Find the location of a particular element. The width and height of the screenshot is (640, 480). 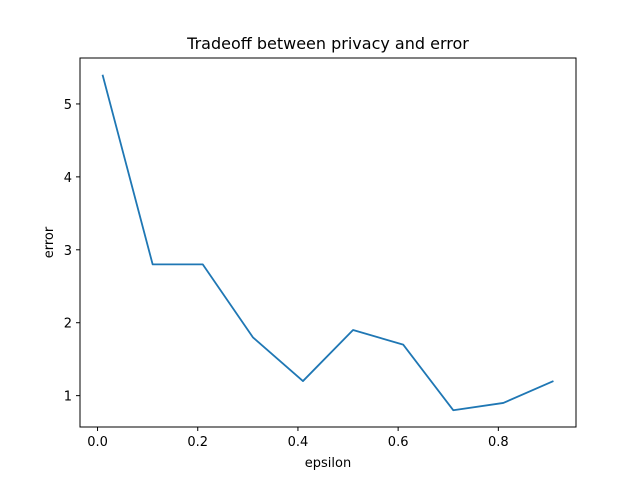

y-axis: 1 2 3 4 5 is located at coordinates (72, 251).